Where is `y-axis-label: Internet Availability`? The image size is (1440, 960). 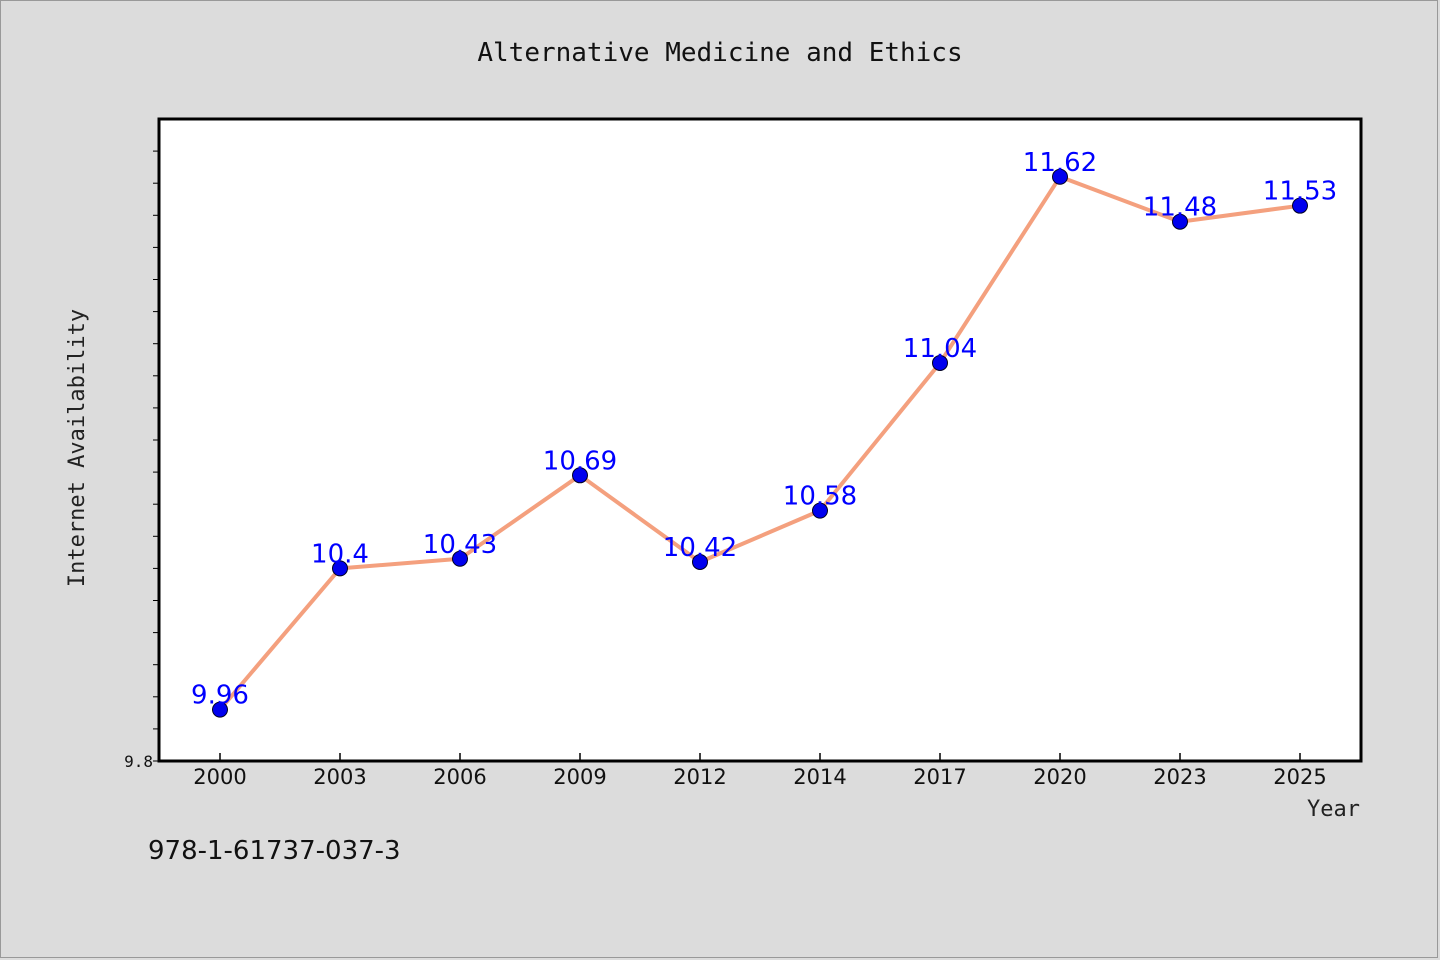
y-axis-label: Internet Availability is located at coordinates (77, 448).